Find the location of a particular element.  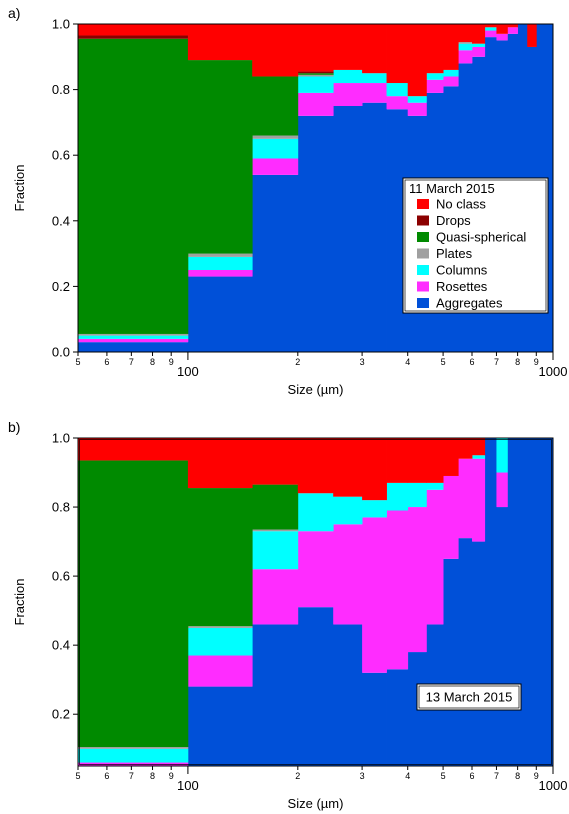

panel-label: a) is located at coordinates (14, 13).